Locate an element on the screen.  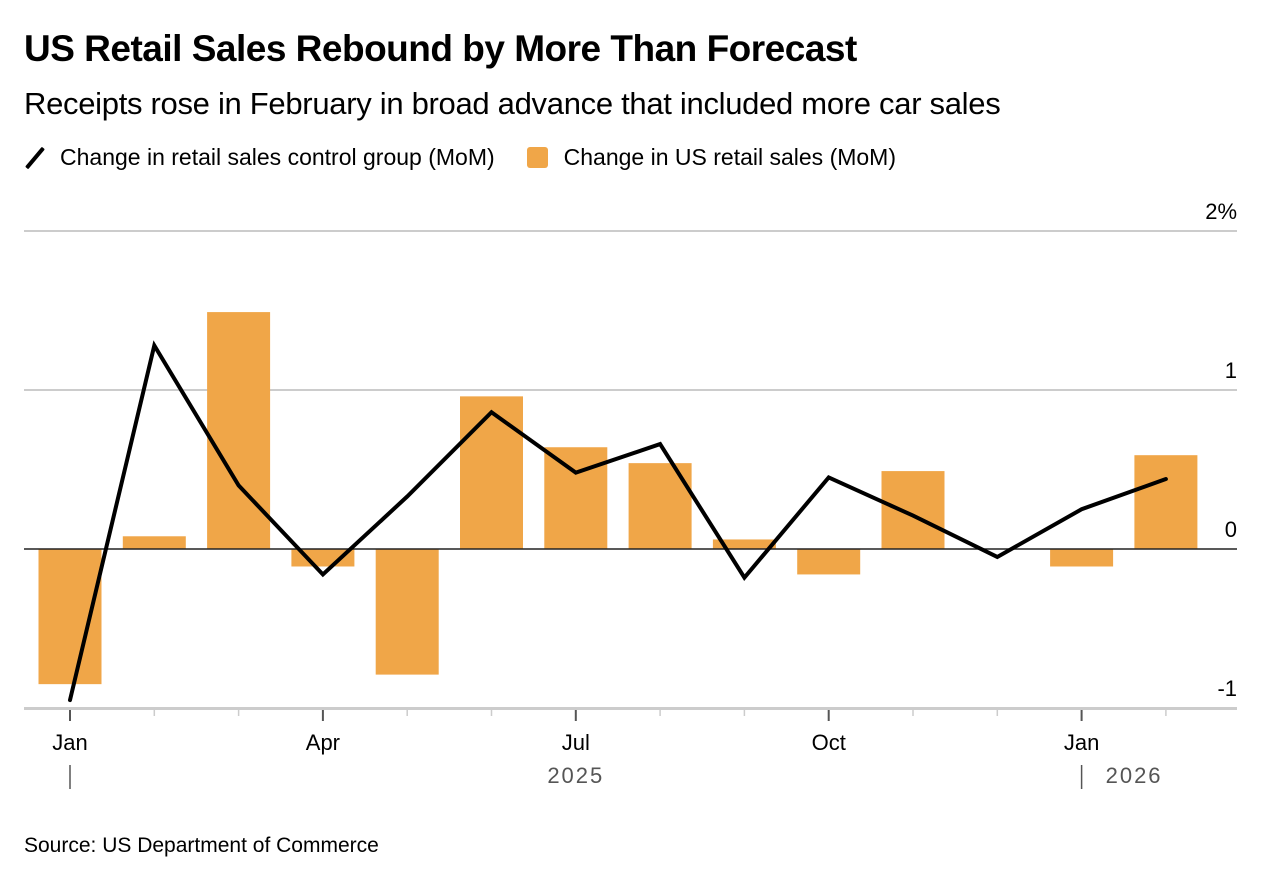
y-tick-label: 2% is located at coordinates (1221, 211).